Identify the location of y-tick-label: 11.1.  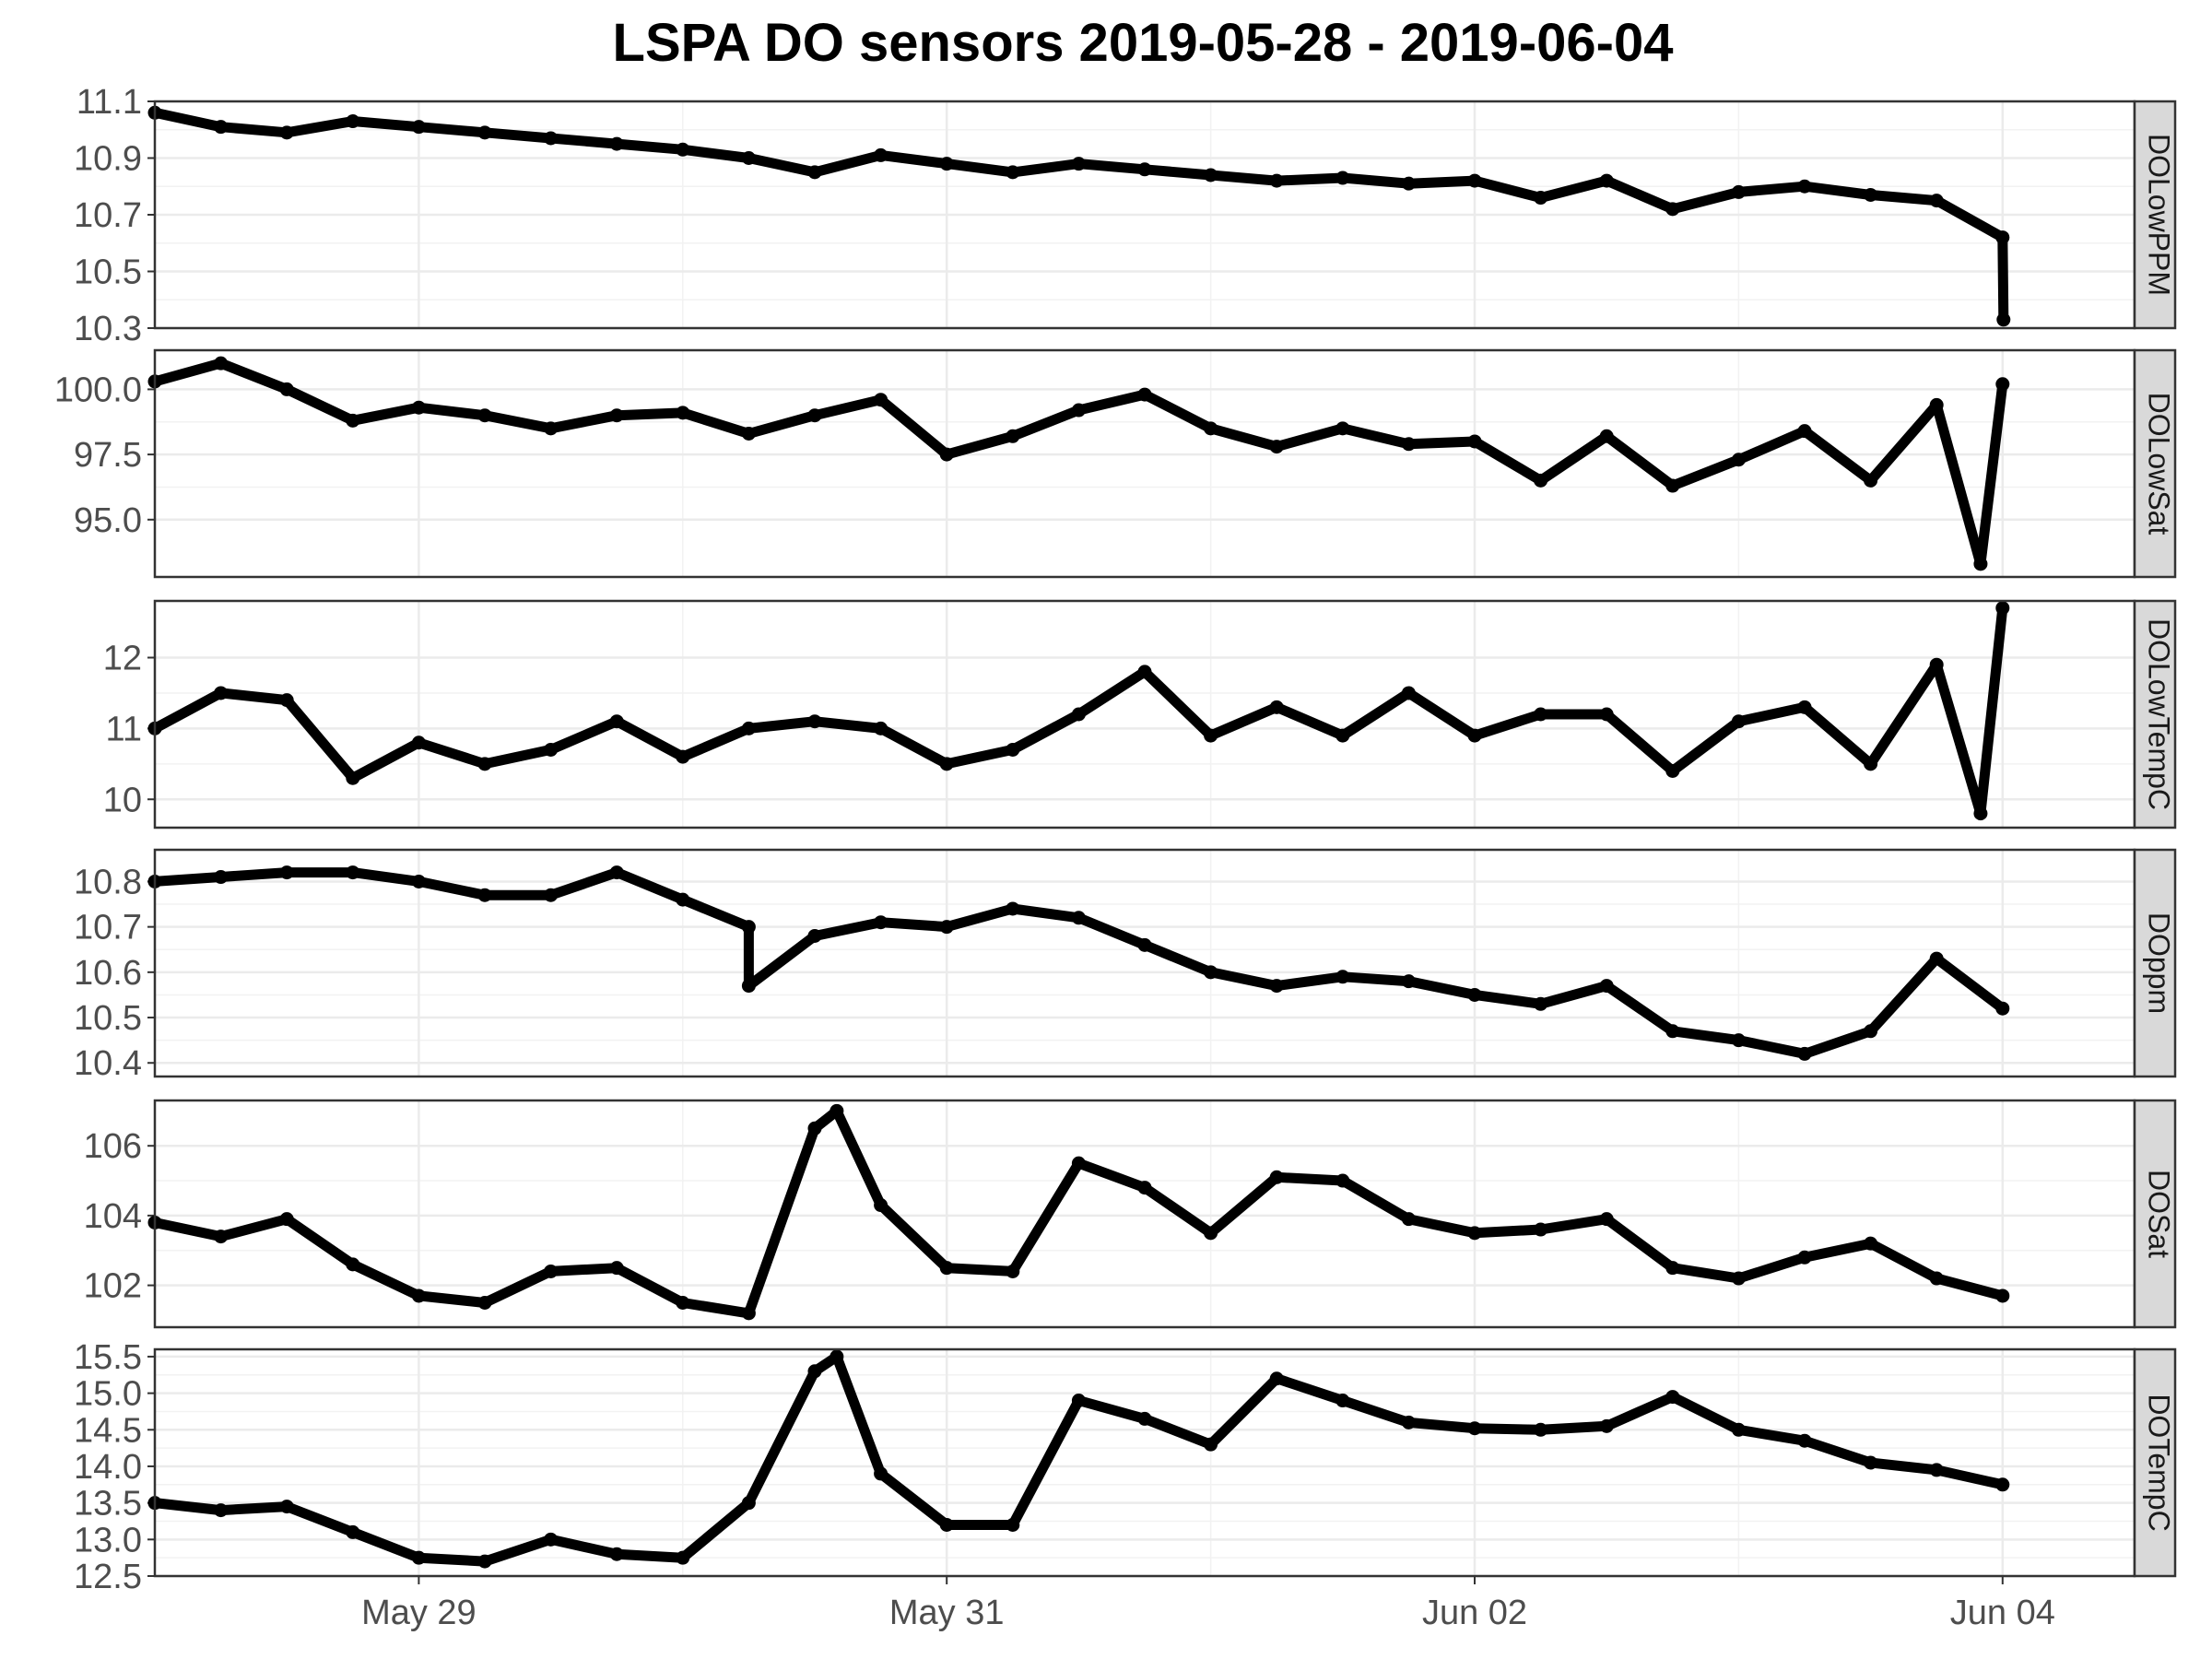
(109, 102).